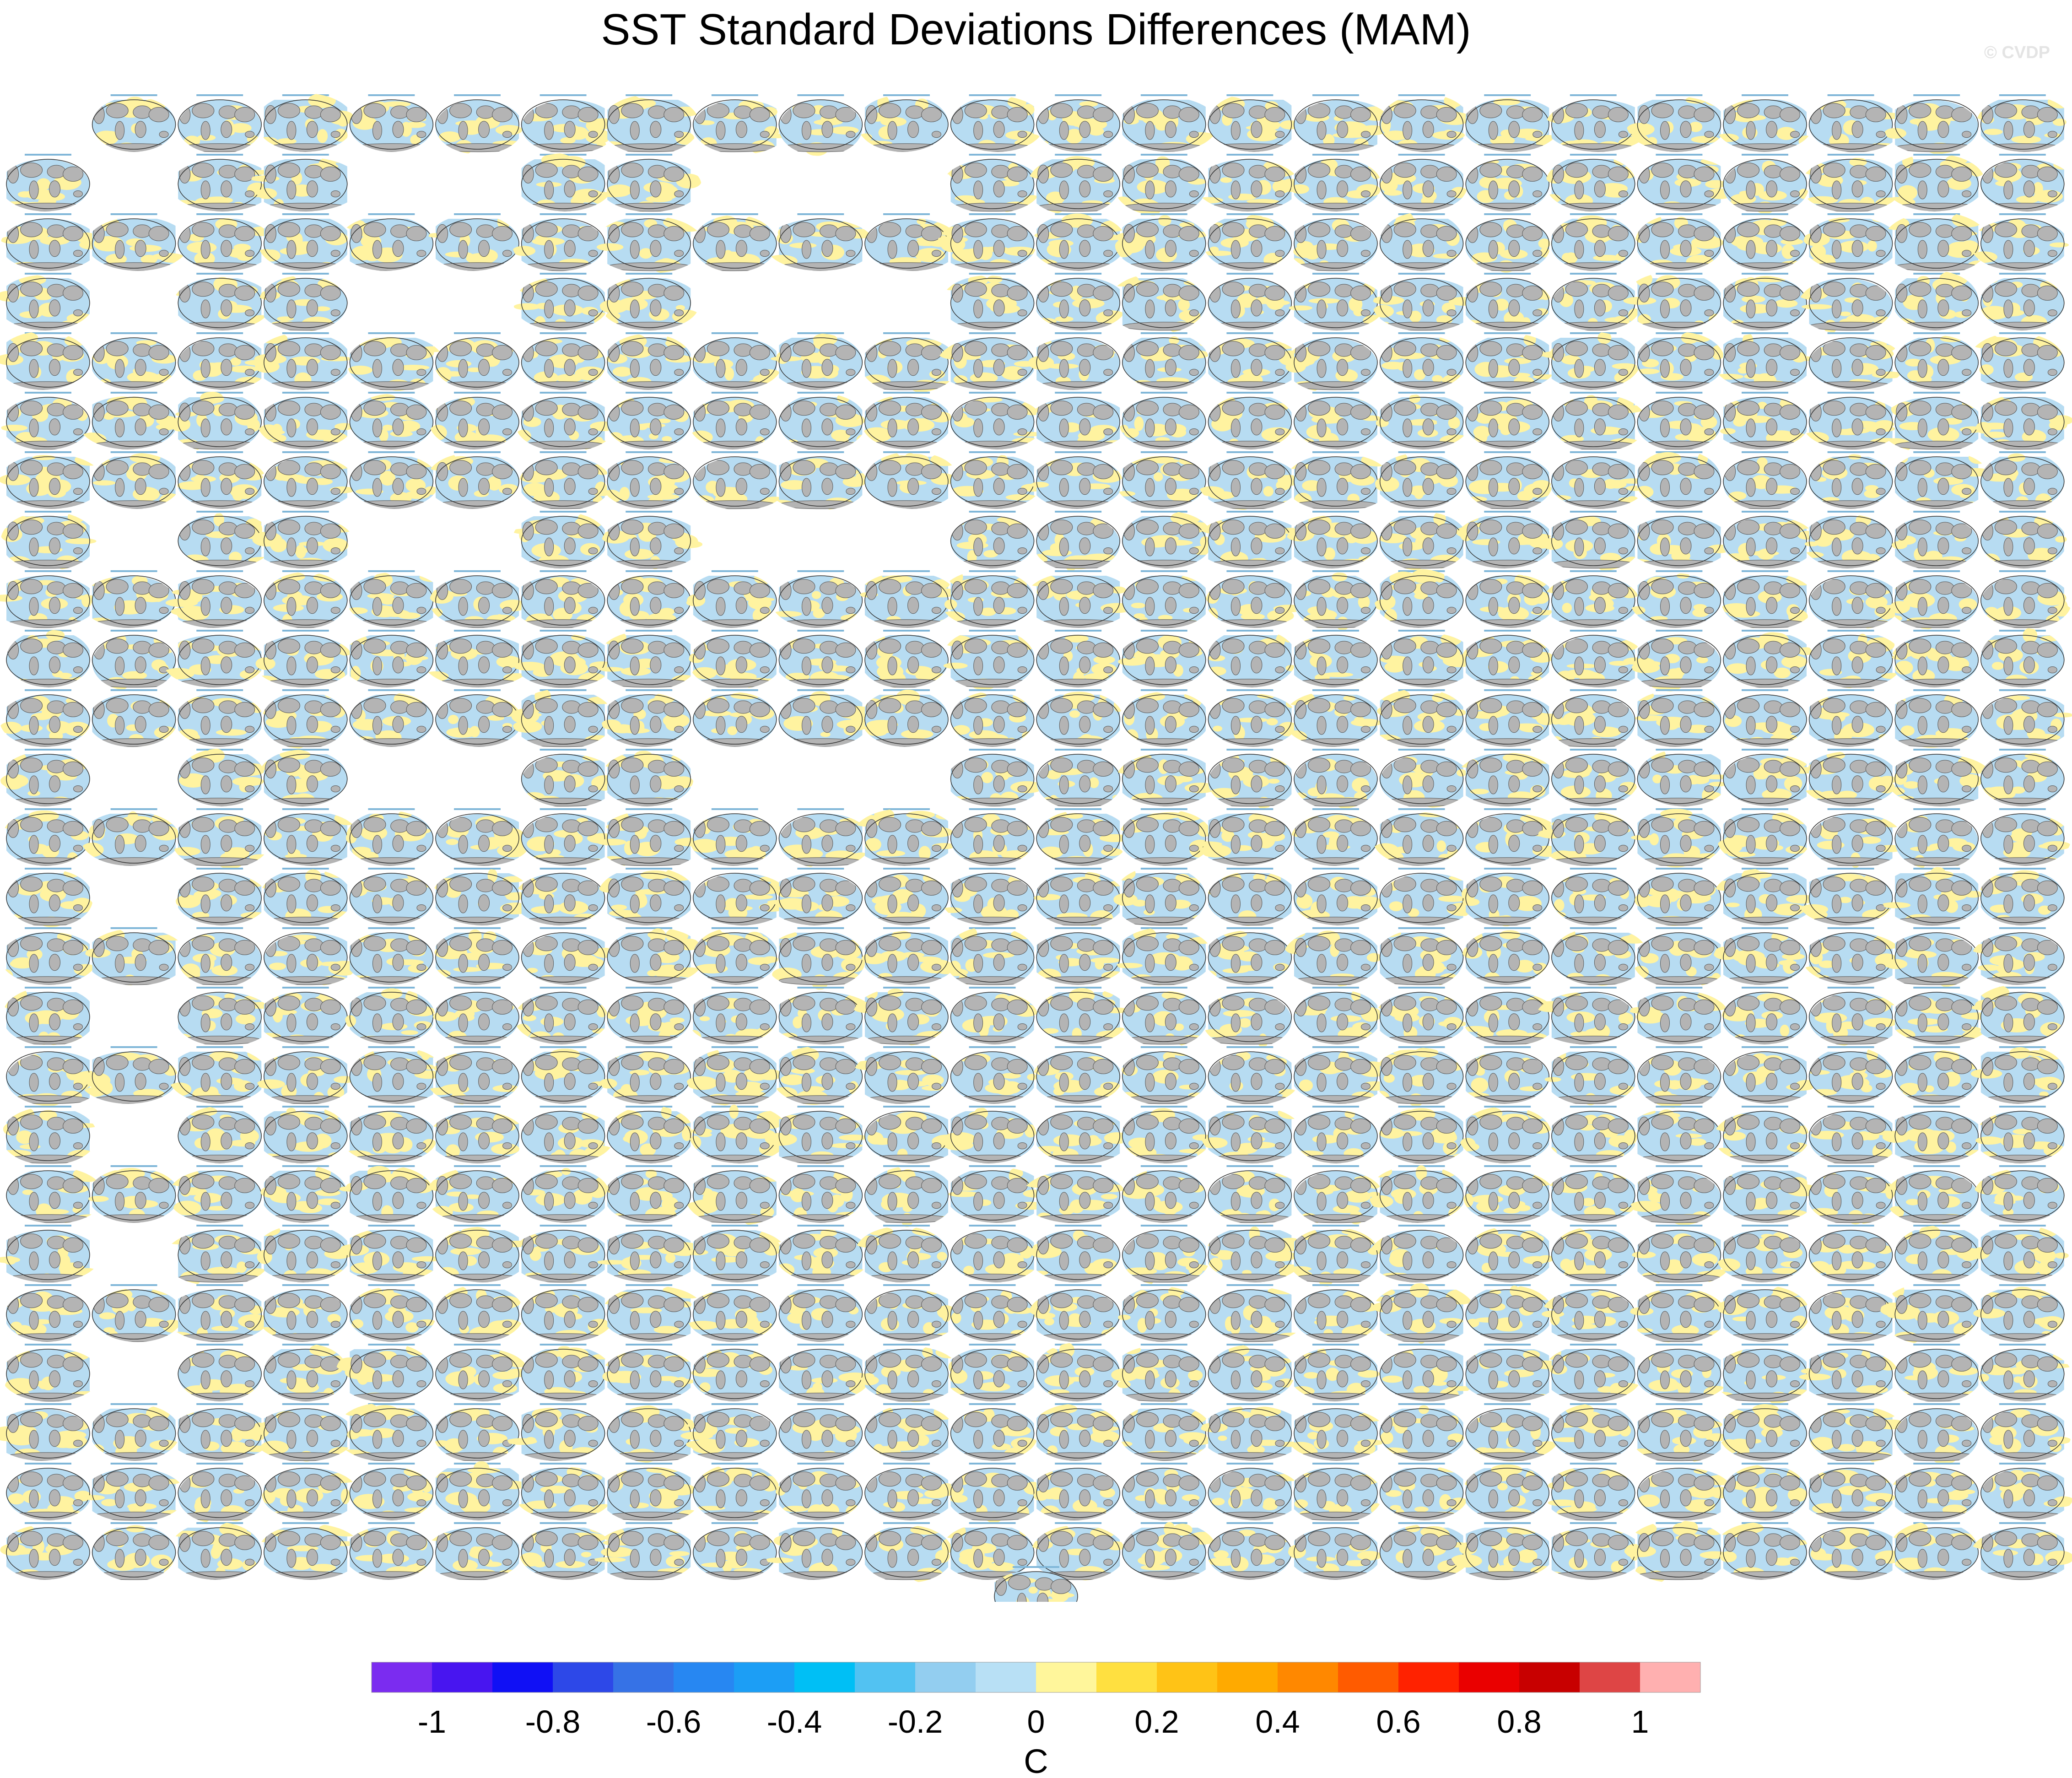 The image size is (2072, 1778). What do you see at coordinates (1640, 1722) in the screenshot?
I see `colorbar-tick-label: 1` at bounding box center [1640, 1722].